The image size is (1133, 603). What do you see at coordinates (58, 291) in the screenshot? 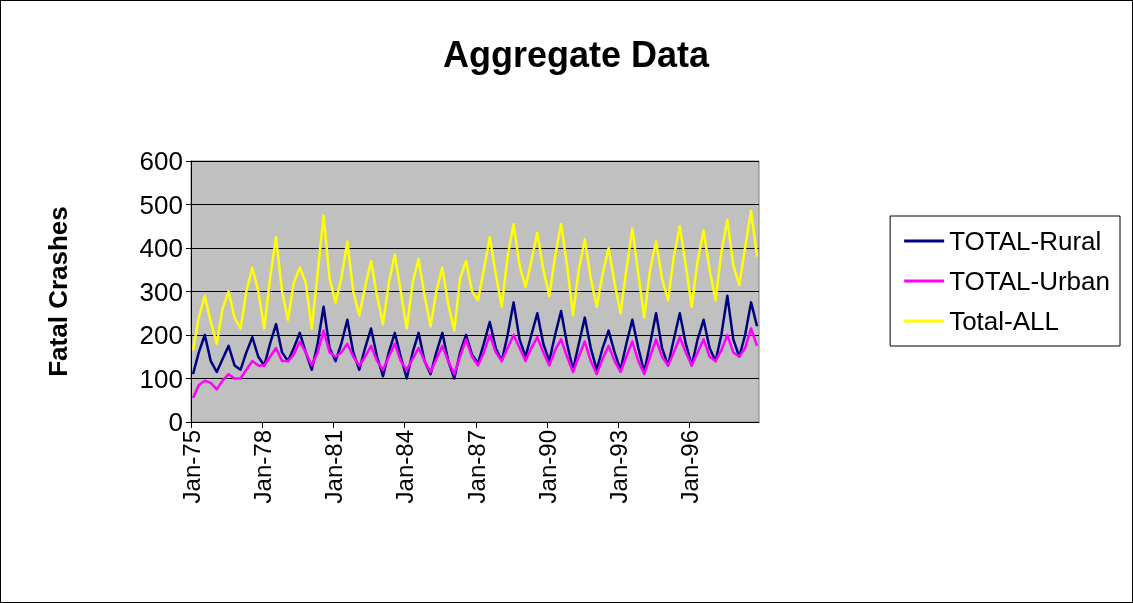
I see `y-axis-title: Fatal Crashes` at bounding box center [58, 291].